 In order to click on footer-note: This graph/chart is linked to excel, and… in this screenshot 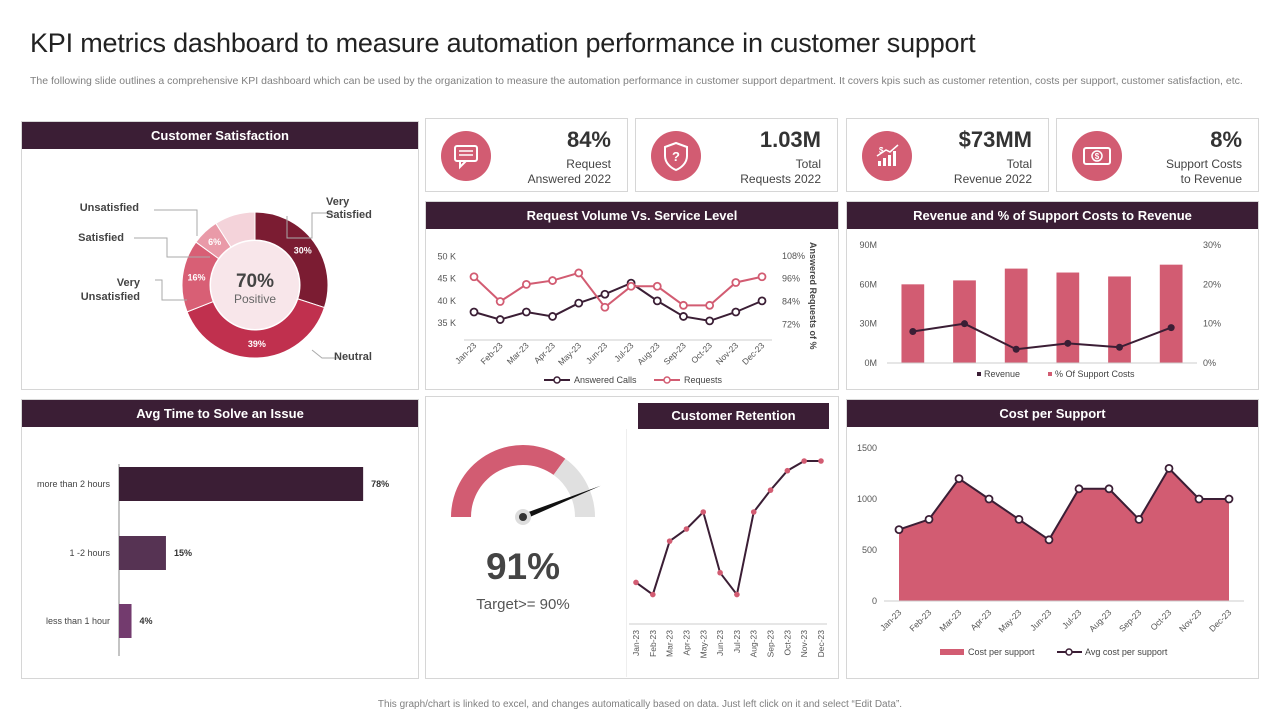, I will do `click(640, 704)`.